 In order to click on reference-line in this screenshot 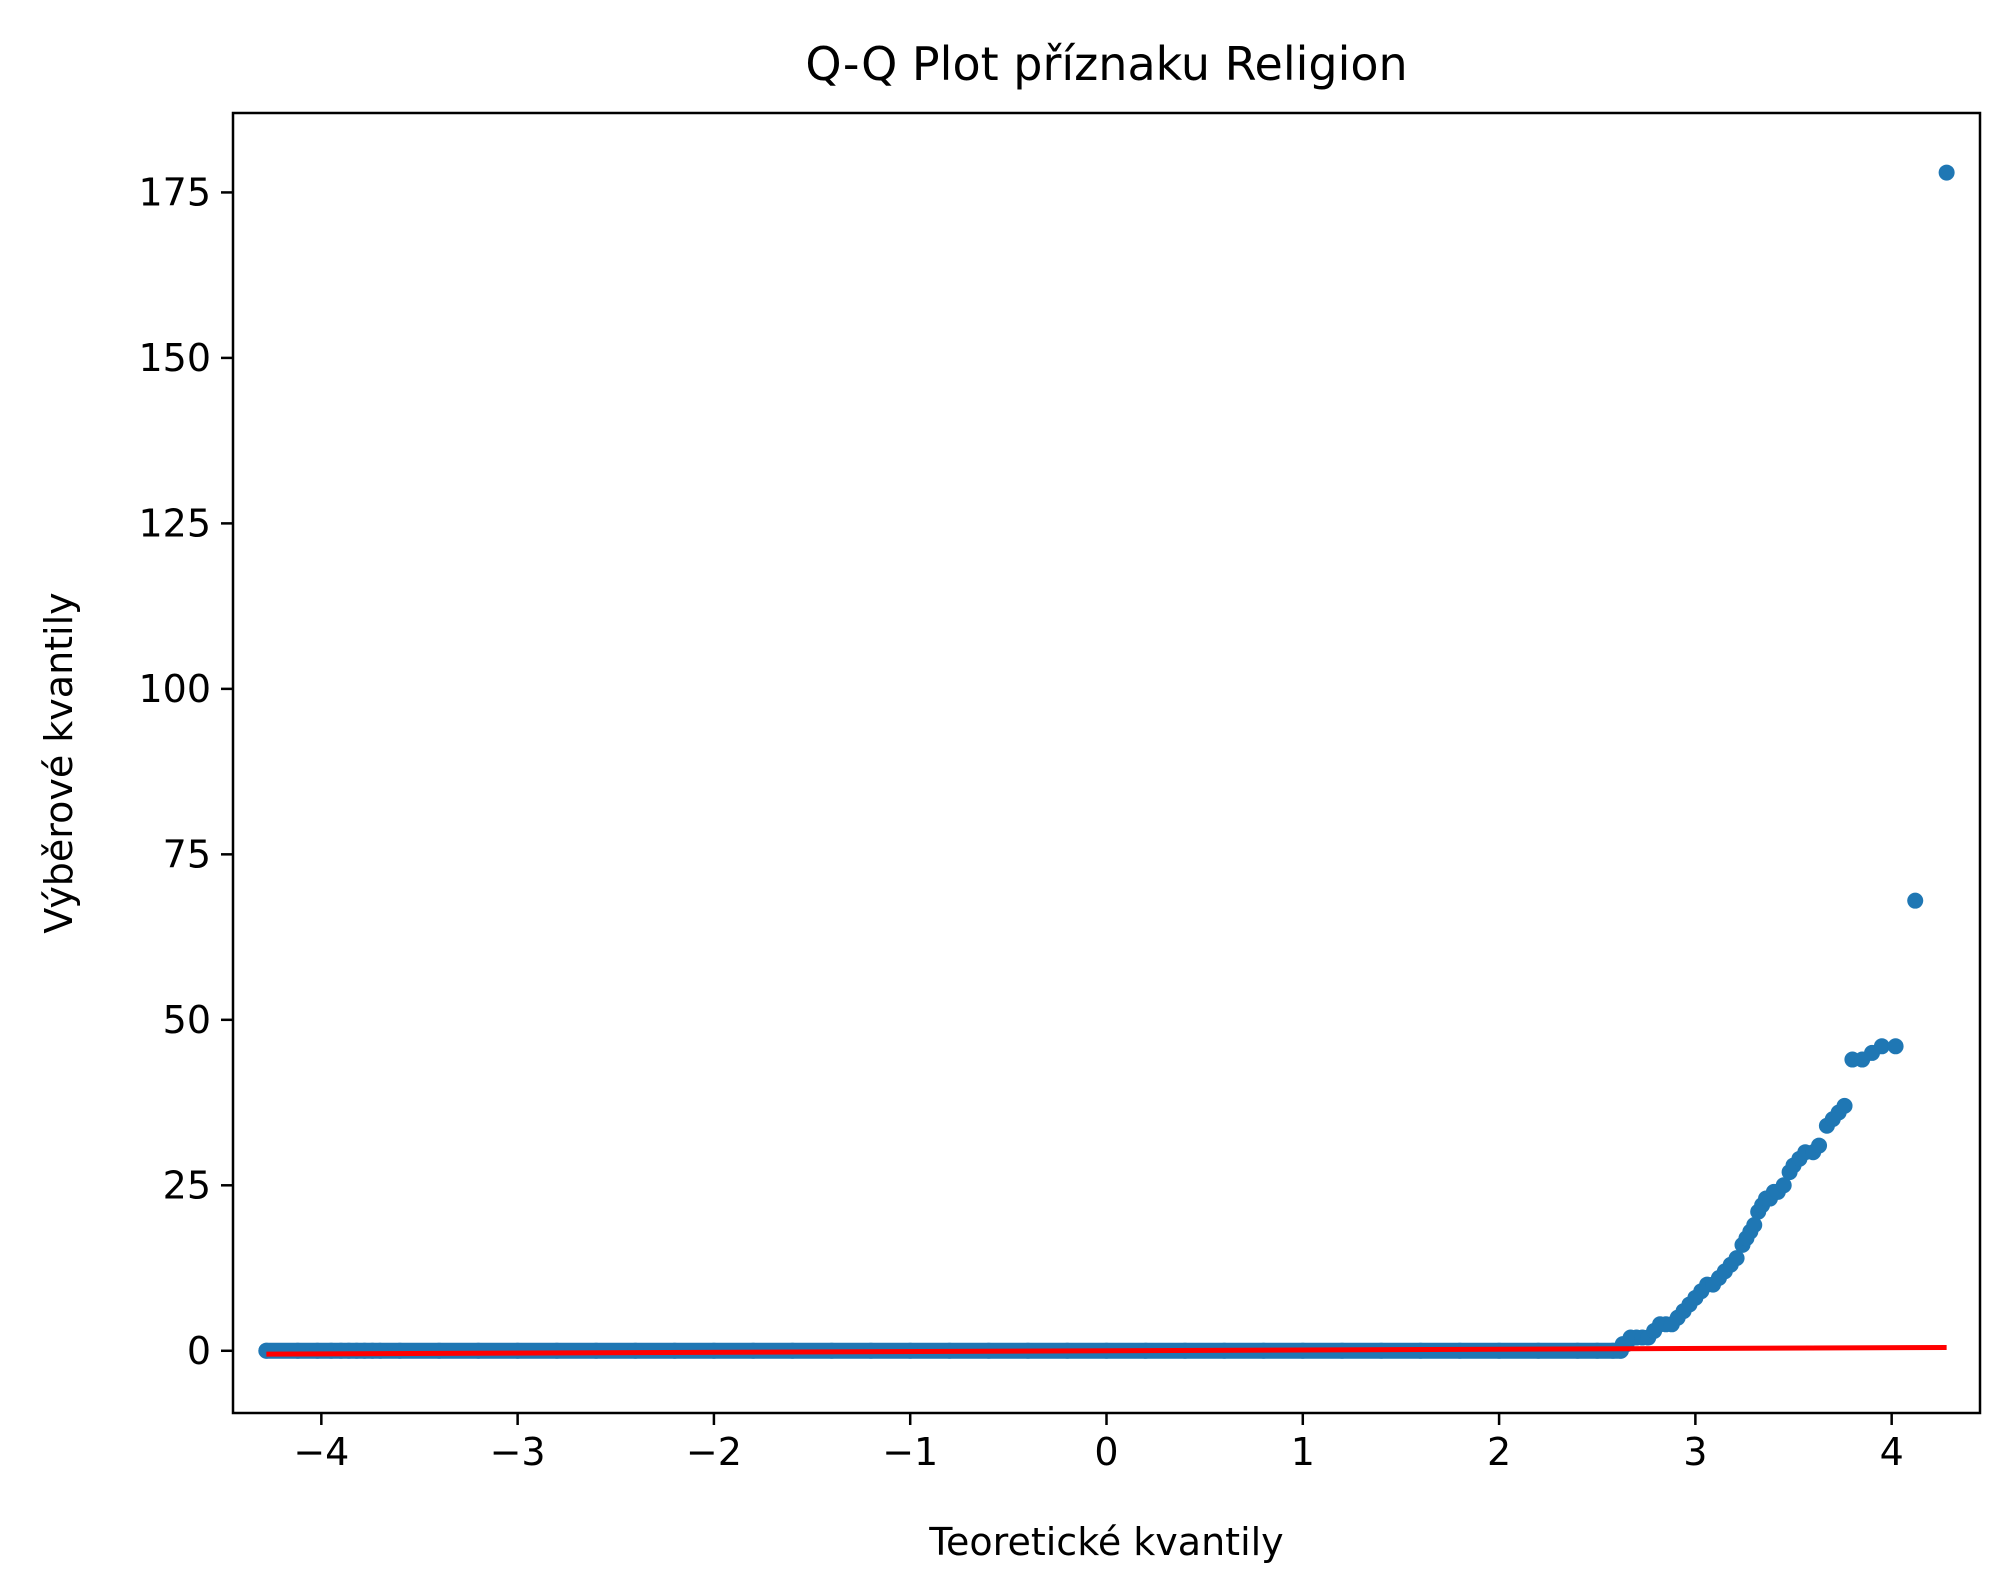, I will do `click(1106, 1350)`.